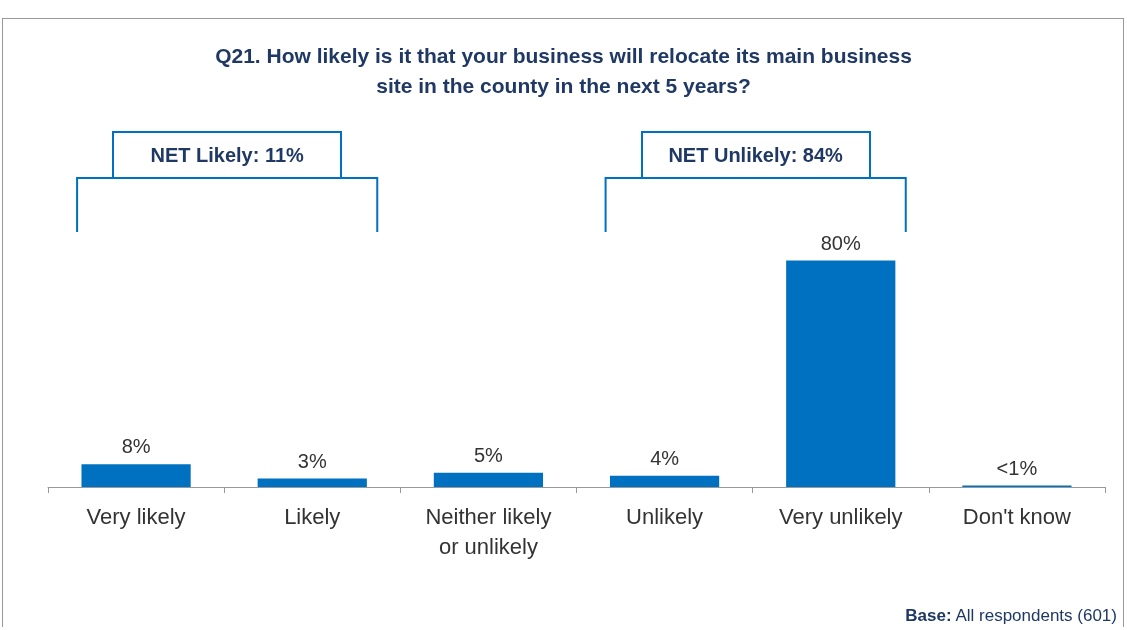  Describe the element at coordinates (312, 460) in the screenshot. I see `data-label: 3%` at that location.